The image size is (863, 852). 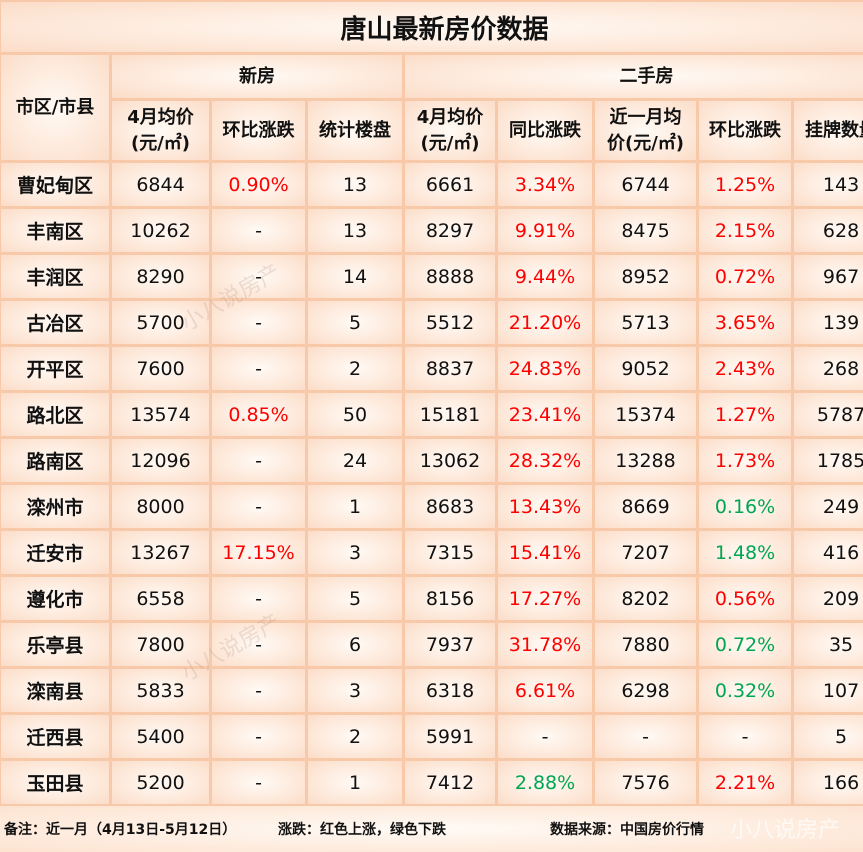 What do you see at coordinates (55, 506) in the screenshot?
I see `district-name: 滦州市` at bounding box center [55, 506].